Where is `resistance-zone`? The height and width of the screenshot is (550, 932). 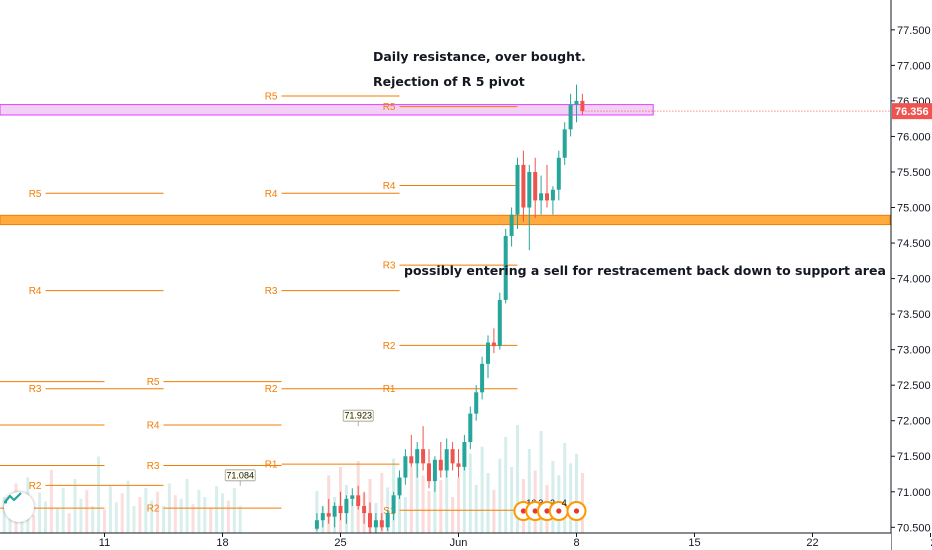 resistance-zone is located at coordinates (327, 110).